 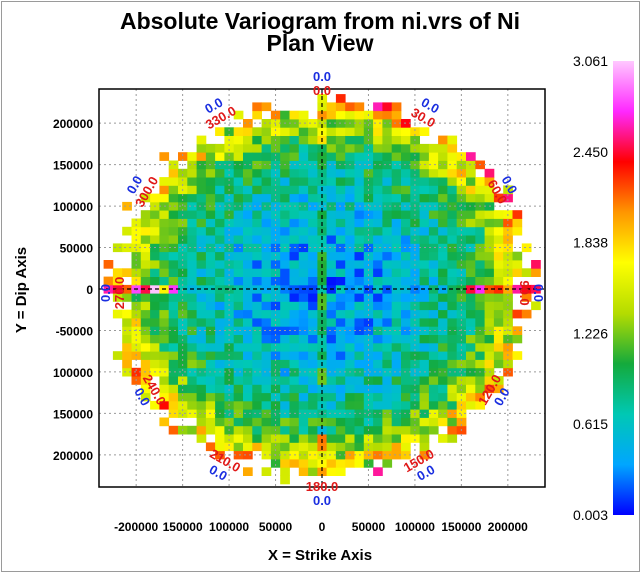 I want to click on colorbar-tick-label: 0.003, so click(x=590, y=515).